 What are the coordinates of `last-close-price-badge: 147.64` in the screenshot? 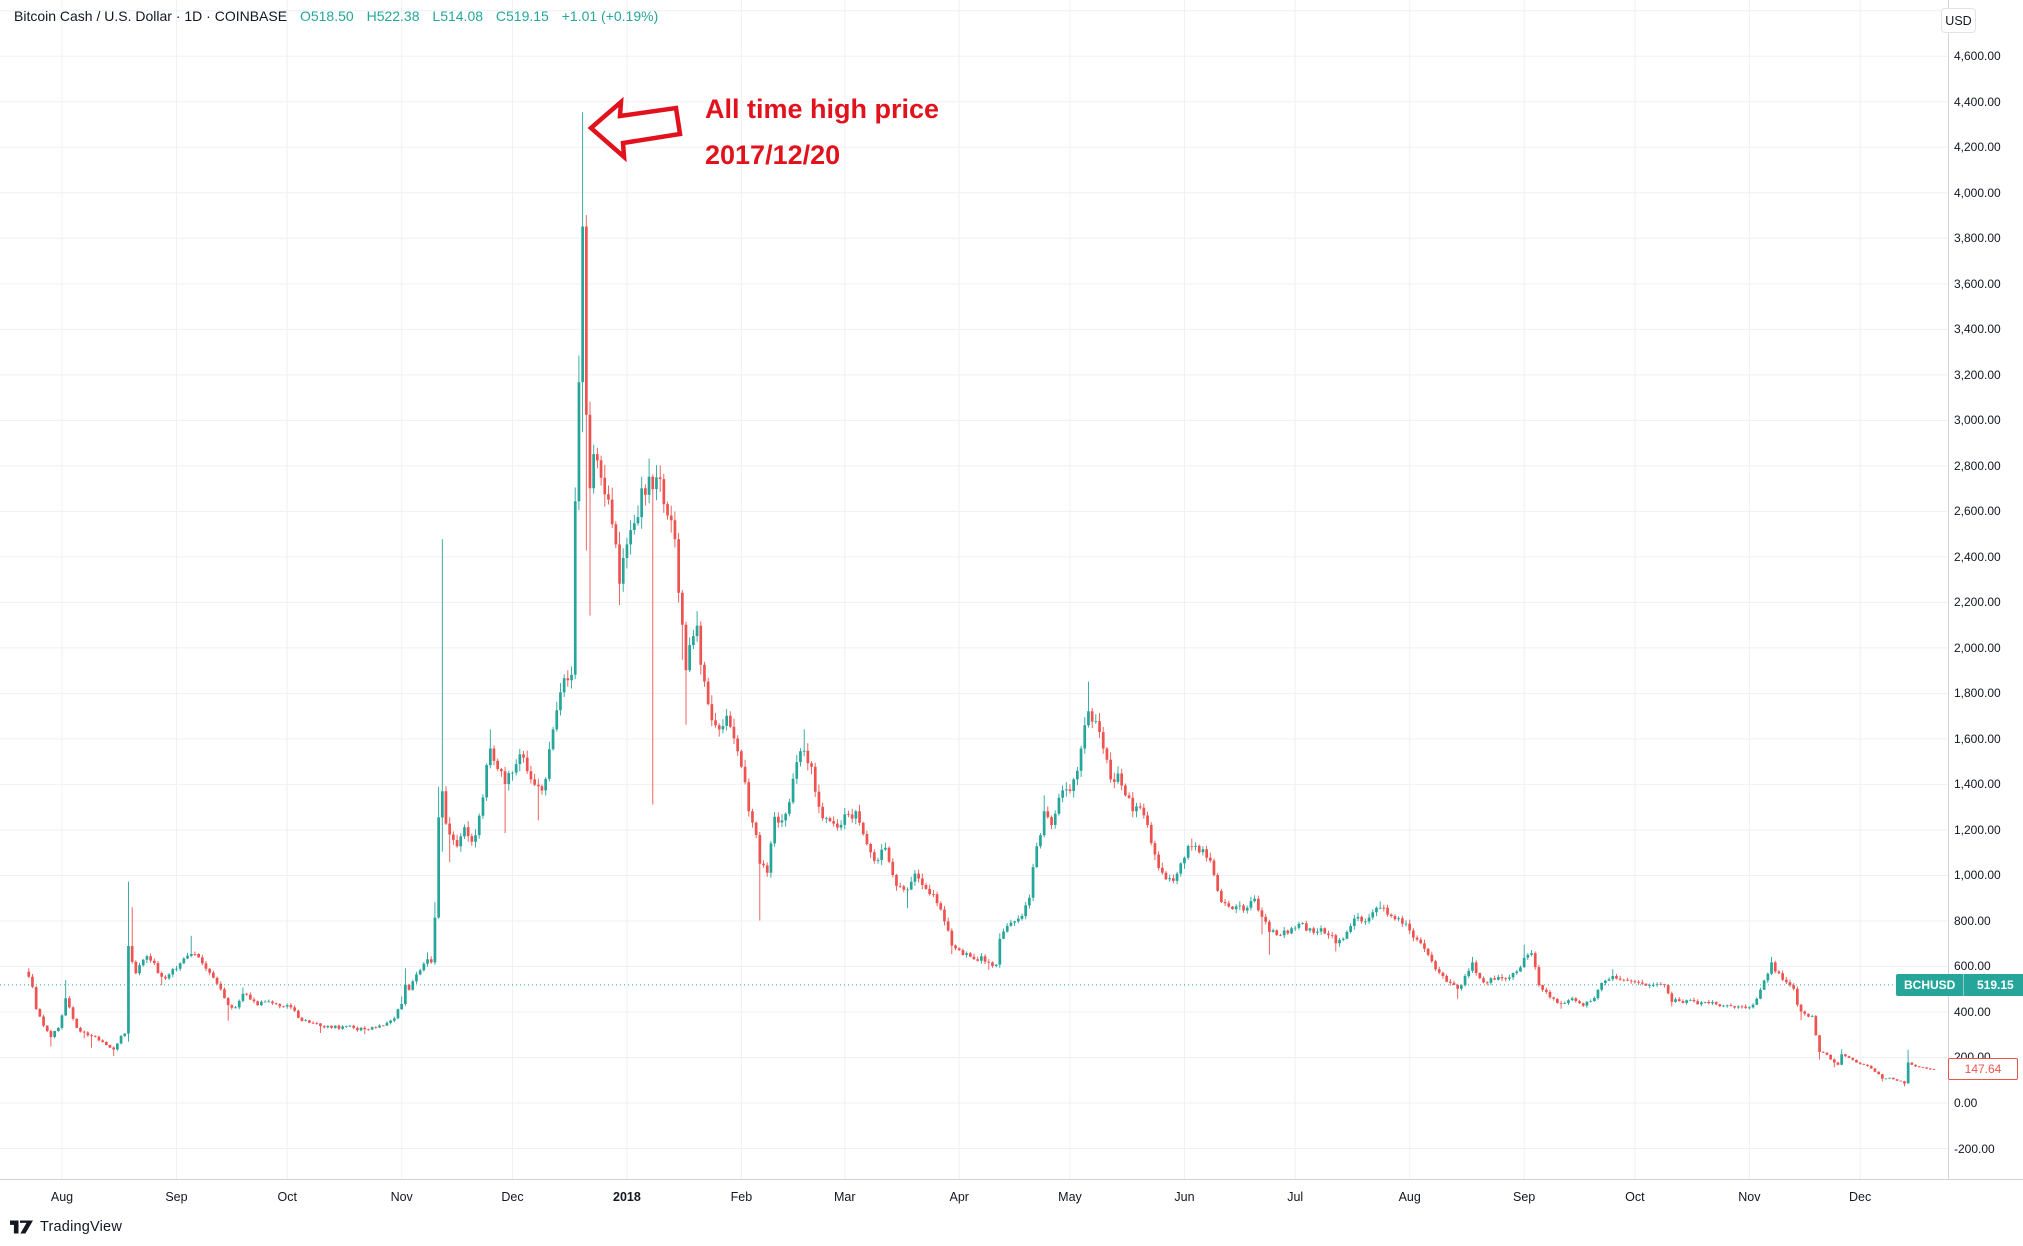 It's located at (1983, 1069).